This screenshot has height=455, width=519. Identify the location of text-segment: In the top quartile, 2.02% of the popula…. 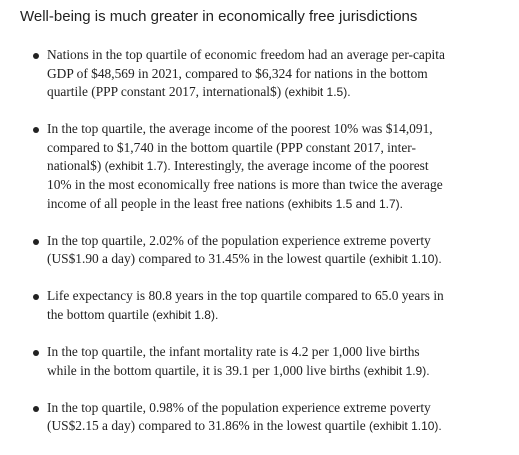
(239, 240).